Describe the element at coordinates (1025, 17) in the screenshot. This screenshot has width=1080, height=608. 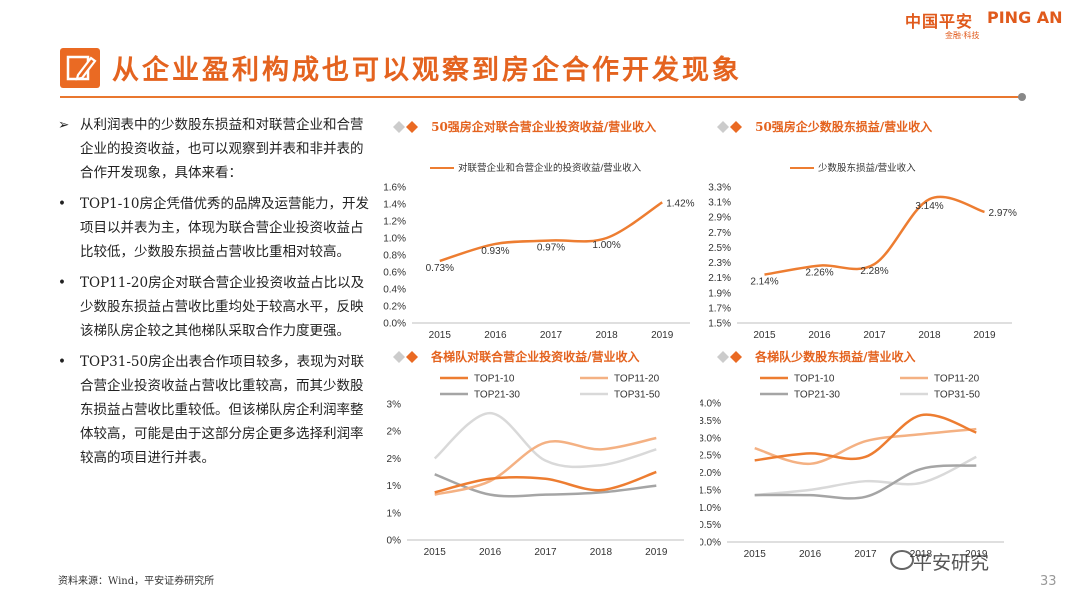
I see `logo-en: PING AN` at that location.